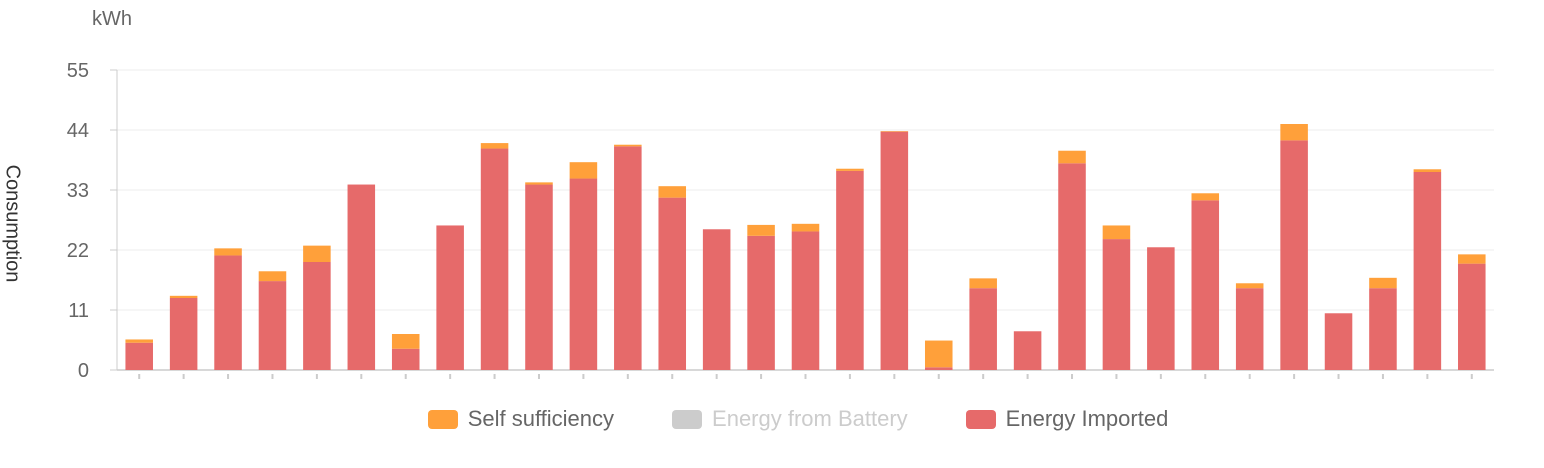 The width and height of the screenshot is (1544, 468). Describe the element at coordinates (78, 71) in the screenshot. I see `y-tick-label: 55` at that location.